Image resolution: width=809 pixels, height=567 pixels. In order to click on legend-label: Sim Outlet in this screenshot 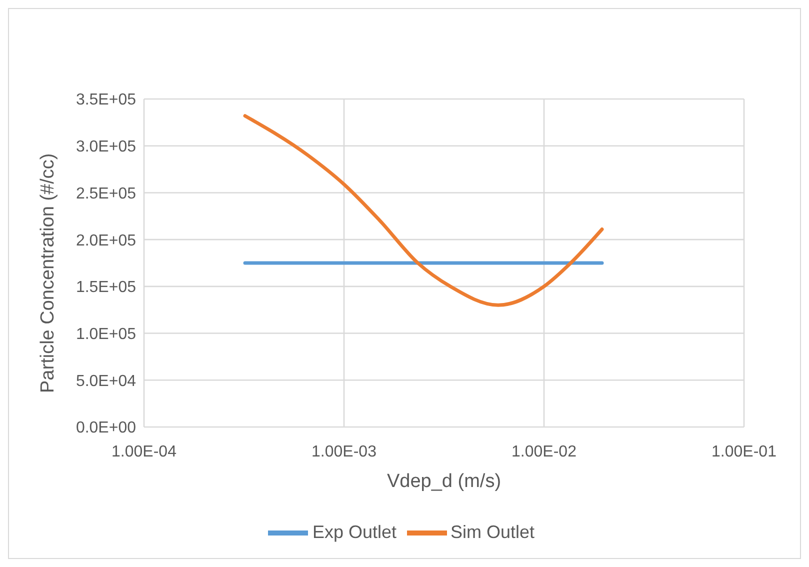, I will do `click(492, 532)`.